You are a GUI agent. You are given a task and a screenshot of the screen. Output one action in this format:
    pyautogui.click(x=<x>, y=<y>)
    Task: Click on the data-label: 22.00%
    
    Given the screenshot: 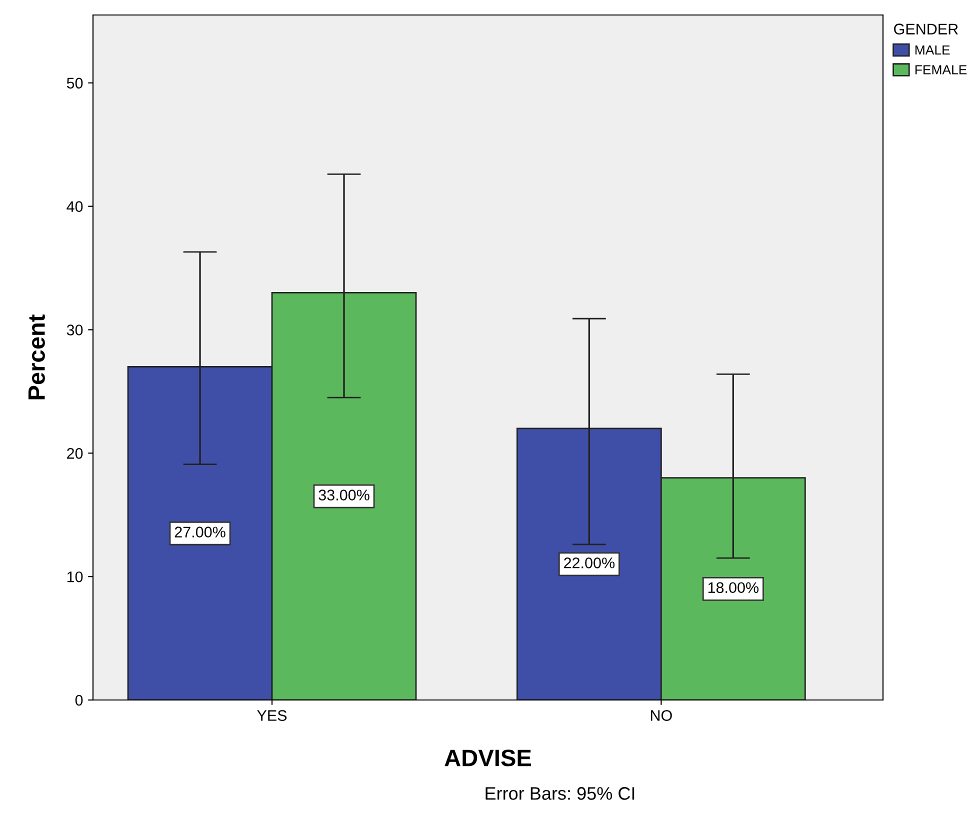 What is the action you would take?
    pyautogui.click(x=589, y=563)
    